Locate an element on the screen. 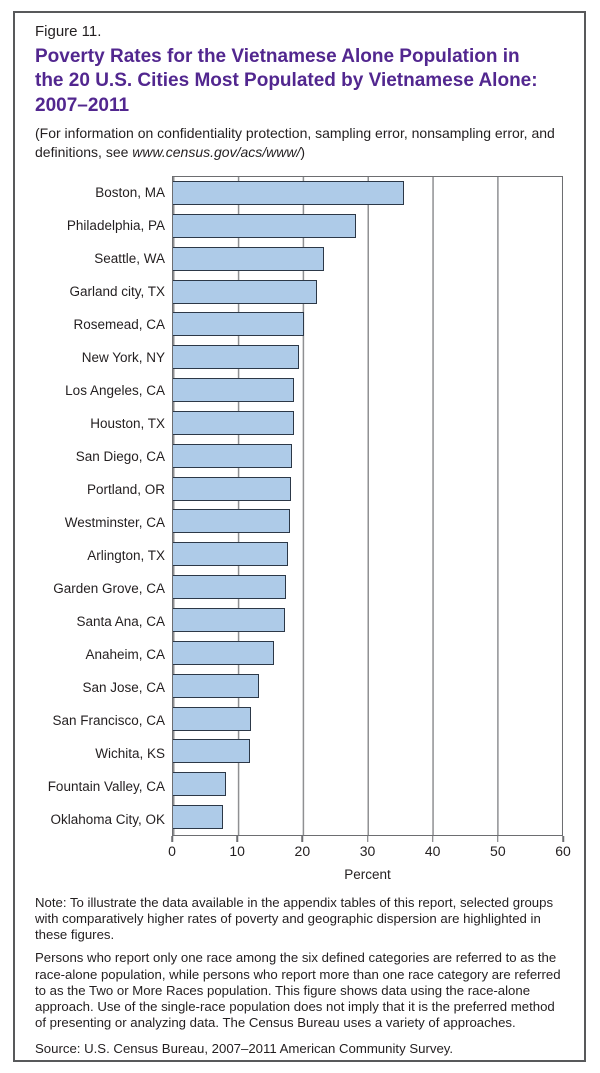  category-label: Portland, OR is located at coordinates (125, 489).